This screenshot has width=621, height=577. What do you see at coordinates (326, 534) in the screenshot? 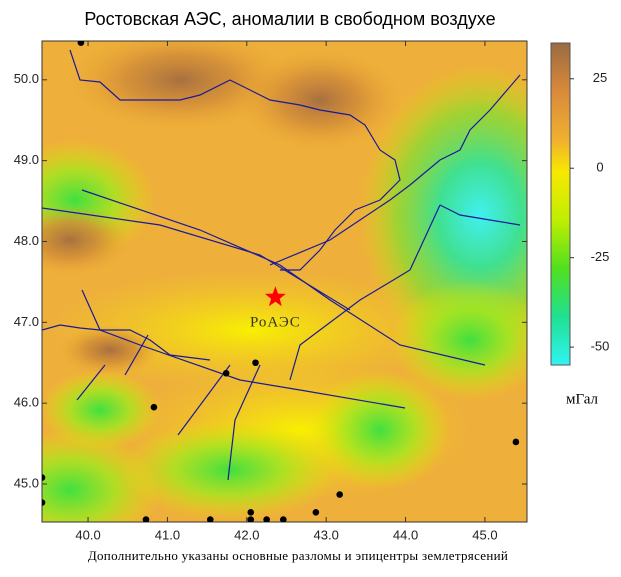
I see `x-tick-label: 43.0` at bounding box center [326, 534].